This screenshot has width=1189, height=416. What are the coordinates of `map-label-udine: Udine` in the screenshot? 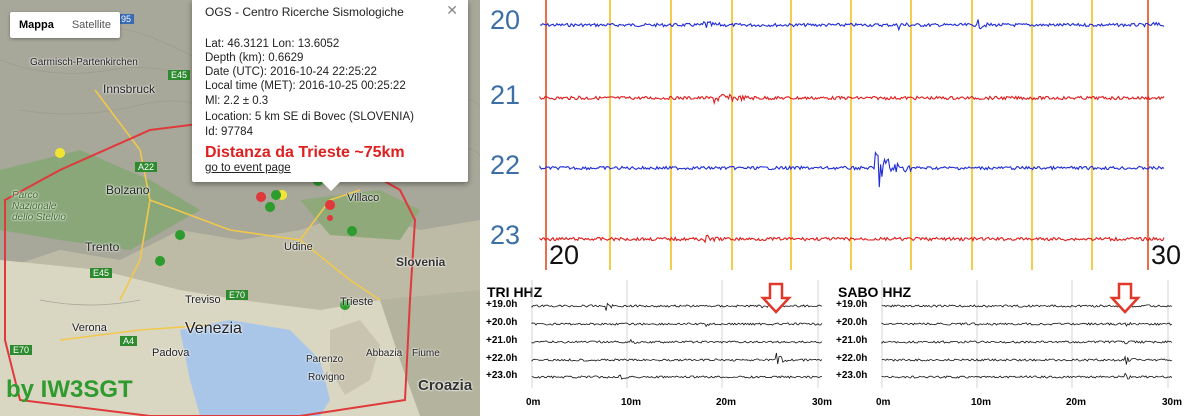 It's located at (298, 247).